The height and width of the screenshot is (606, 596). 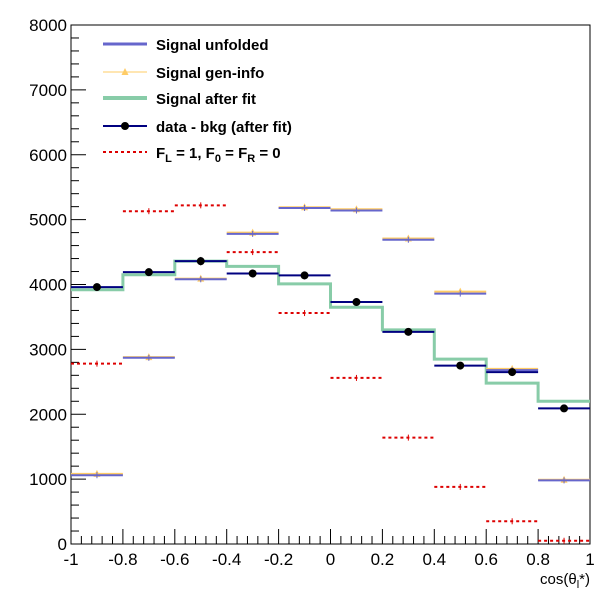 What do you see at coordinates (62, 544) in the screenshot?
I see `y-tick-label: 0` at bounding box center [62, 544].